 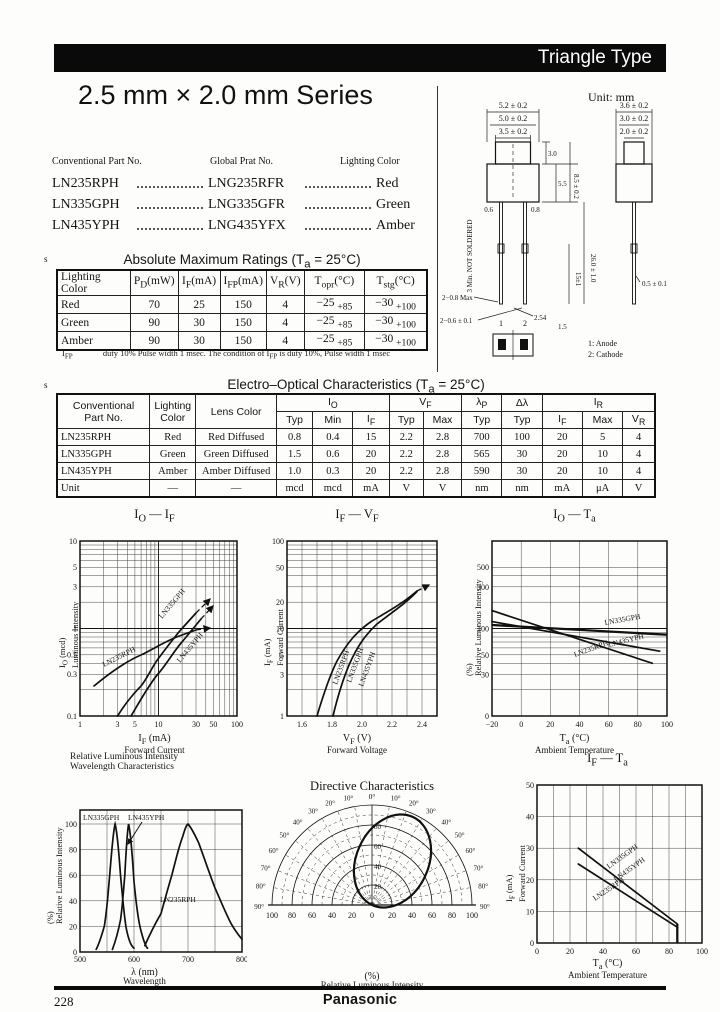 What do you see at coordinates (550, 724) in the screenshot?
I see `tick-label: 20` at bounding box center [550, 724].